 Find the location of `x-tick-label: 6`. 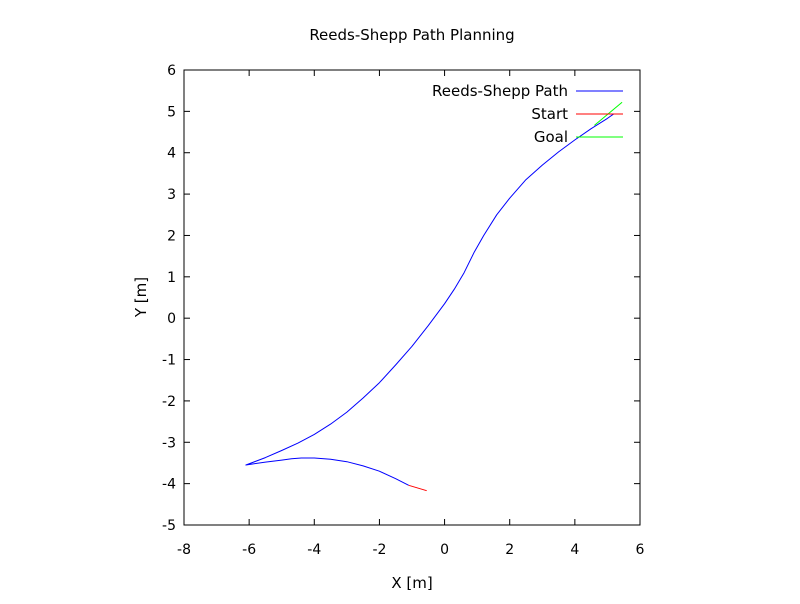

x-tick-label: 6 is located at coordinates (640, 550).